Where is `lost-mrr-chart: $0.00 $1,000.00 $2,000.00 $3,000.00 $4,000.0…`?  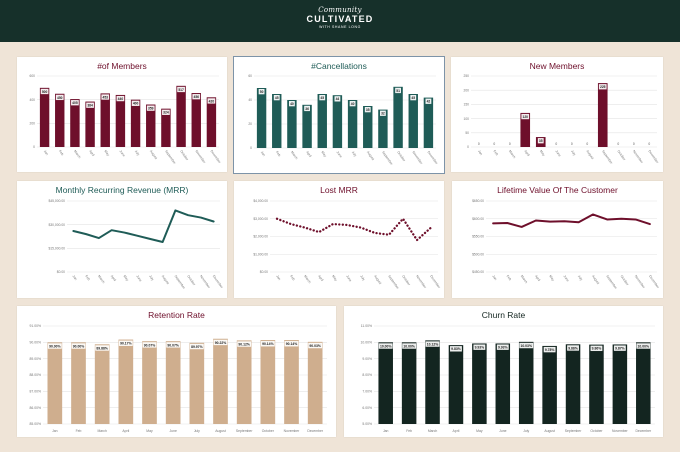 lost-mrr-chart: $0.00 $1,000.00 $2,000.00 $3,000.00 $4,000.0… is located at coordinates (347, 244).